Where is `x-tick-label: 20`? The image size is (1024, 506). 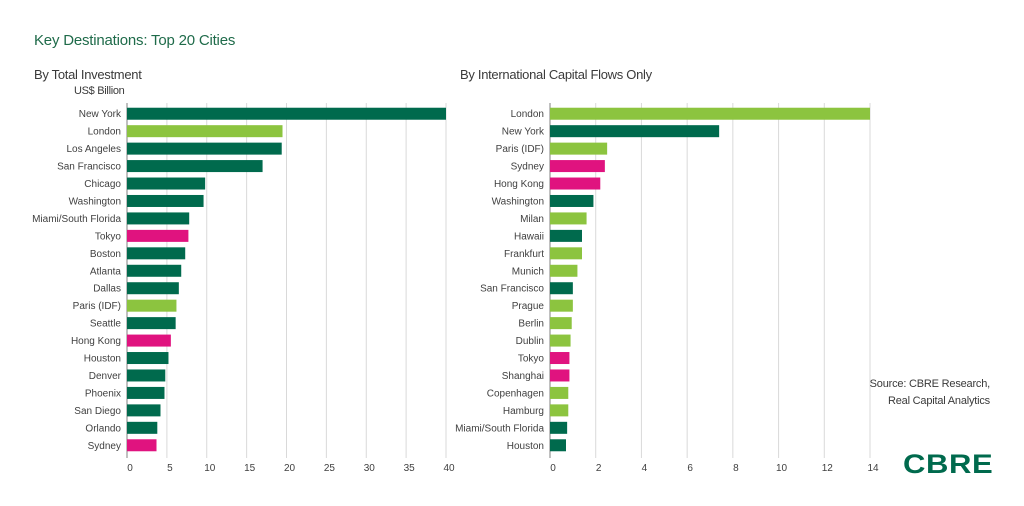 x-tick-label: 20 is located at coordinates (290, 468).